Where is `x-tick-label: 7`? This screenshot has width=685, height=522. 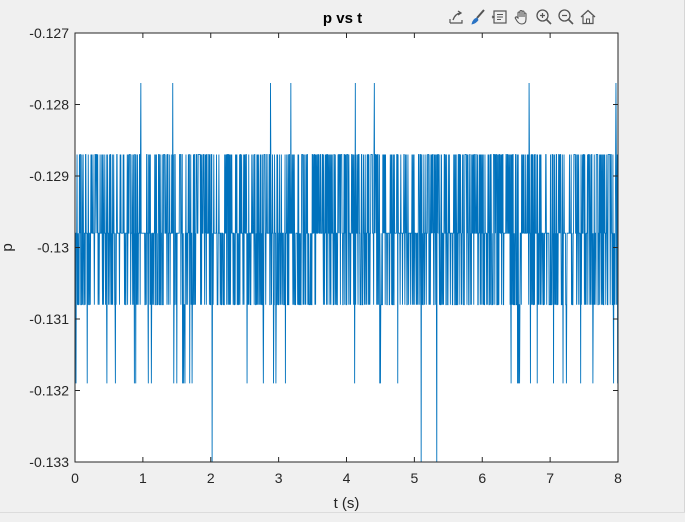
x-tick-label: 7 is located at coordinates (550, 478).